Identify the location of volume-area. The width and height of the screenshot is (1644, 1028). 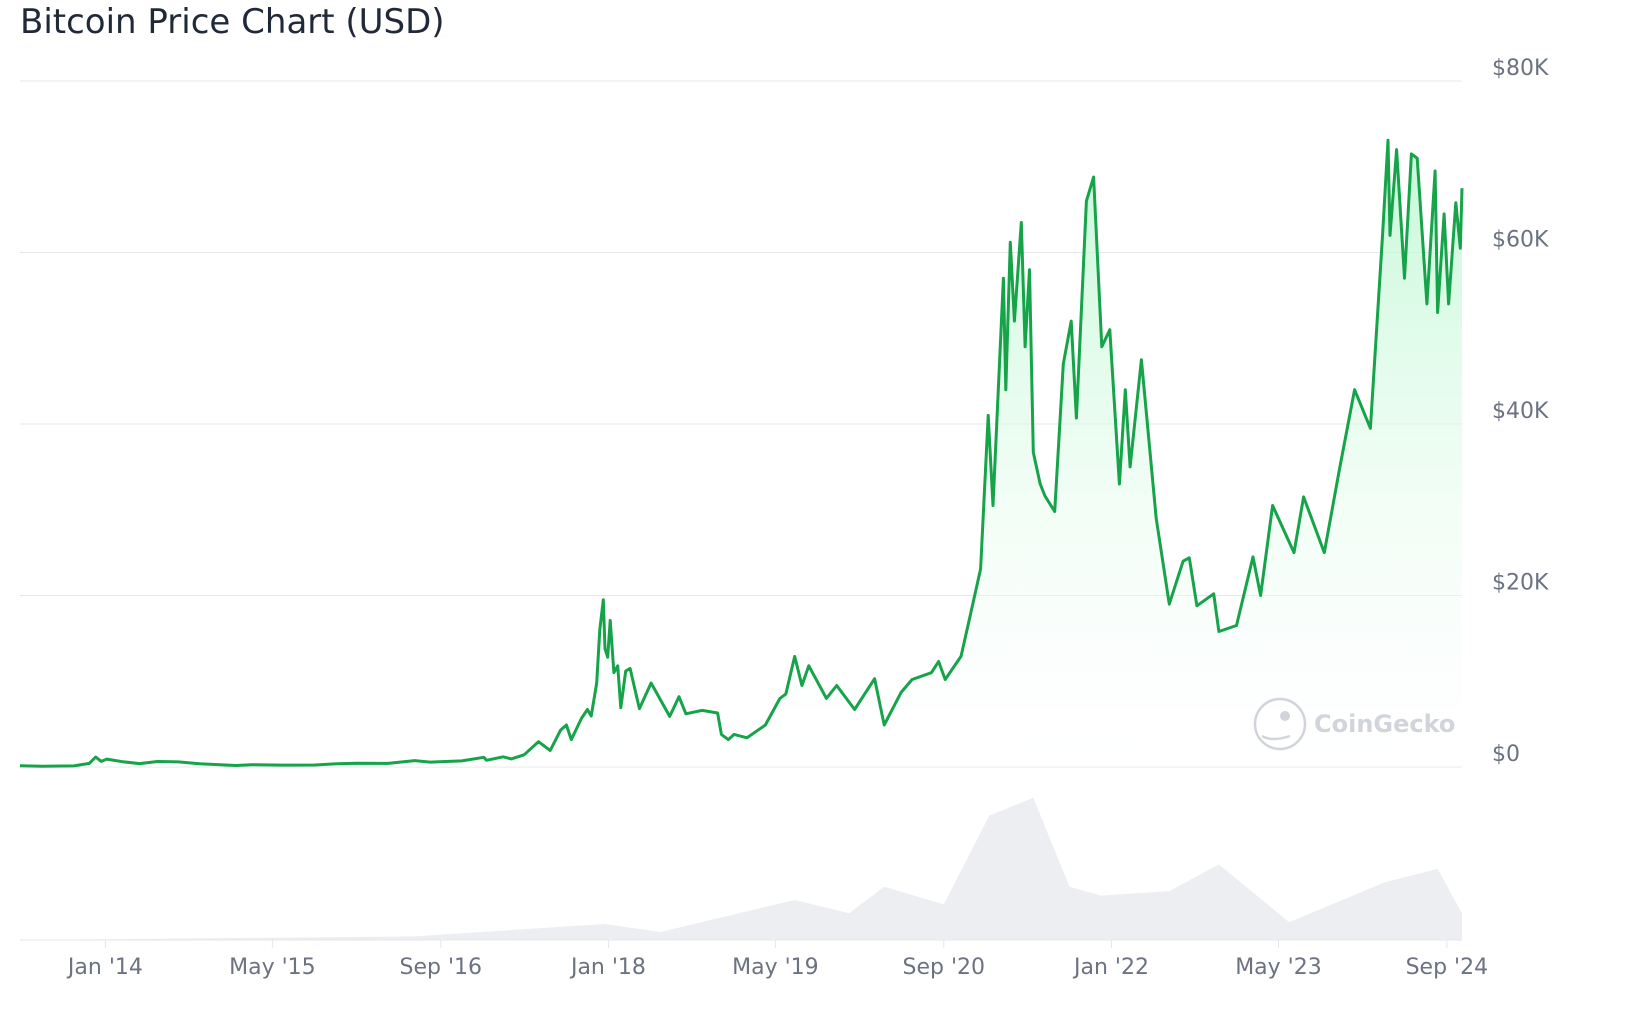
(741, 868).